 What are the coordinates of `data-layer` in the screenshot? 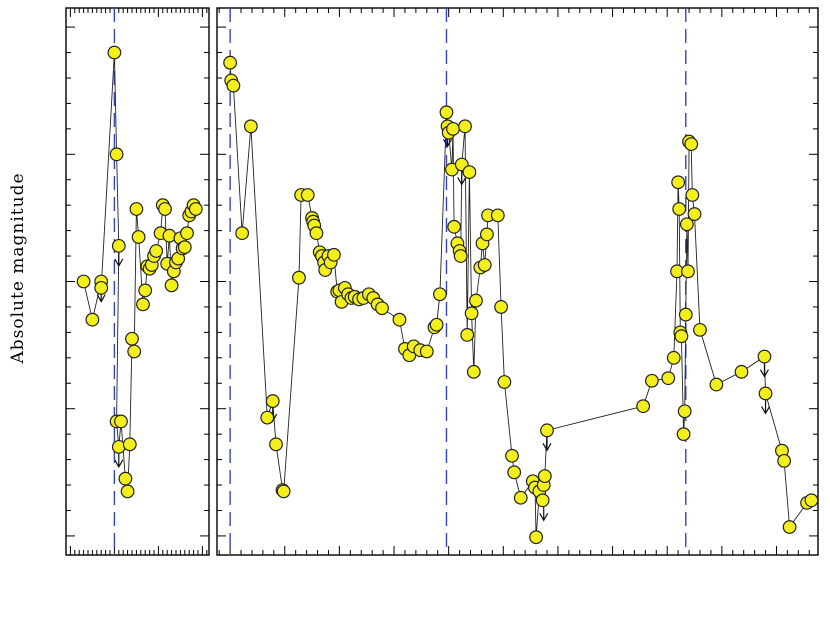 It's located at (139, 272).